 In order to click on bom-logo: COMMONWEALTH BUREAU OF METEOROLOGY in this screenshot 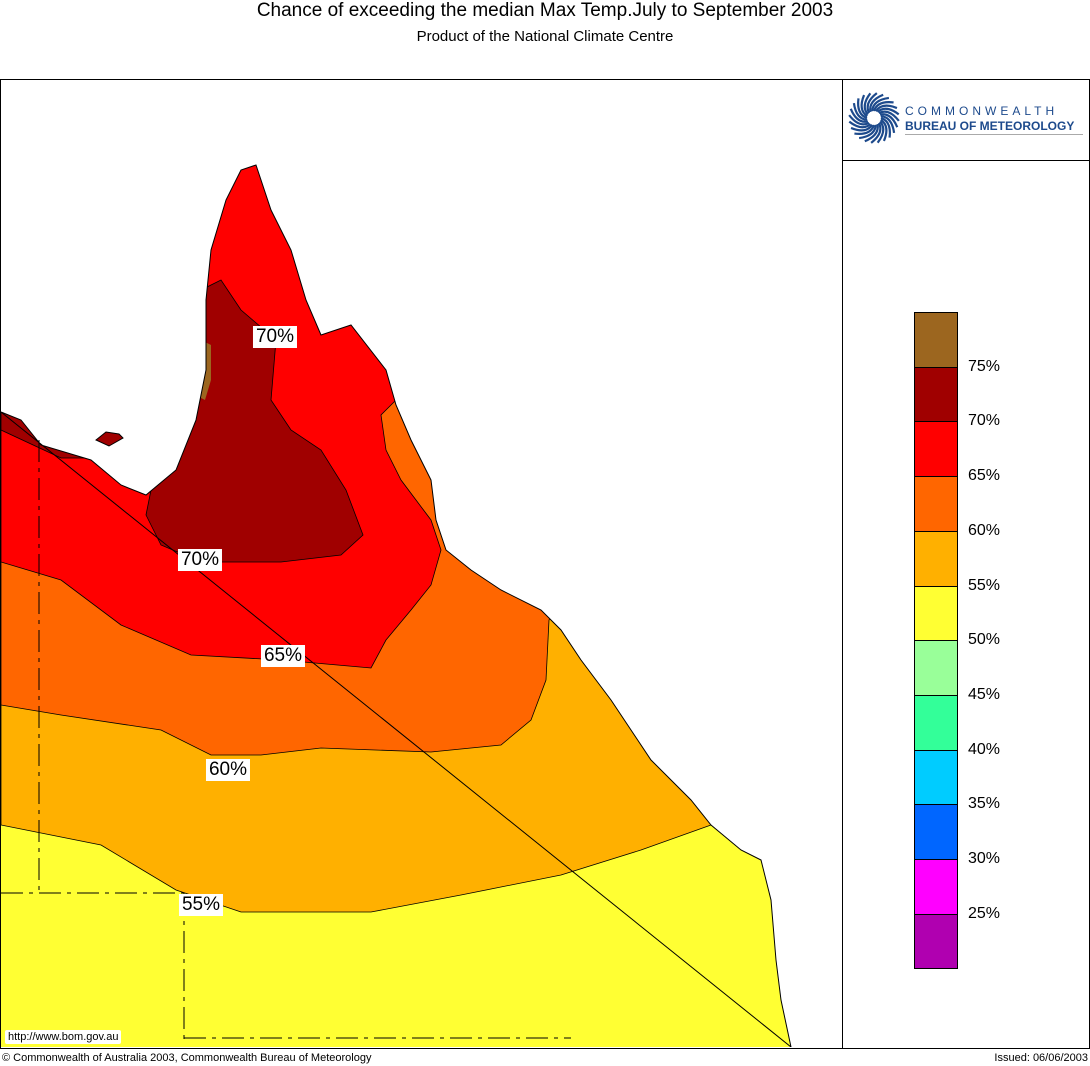, I will do `click(966, 120)`.